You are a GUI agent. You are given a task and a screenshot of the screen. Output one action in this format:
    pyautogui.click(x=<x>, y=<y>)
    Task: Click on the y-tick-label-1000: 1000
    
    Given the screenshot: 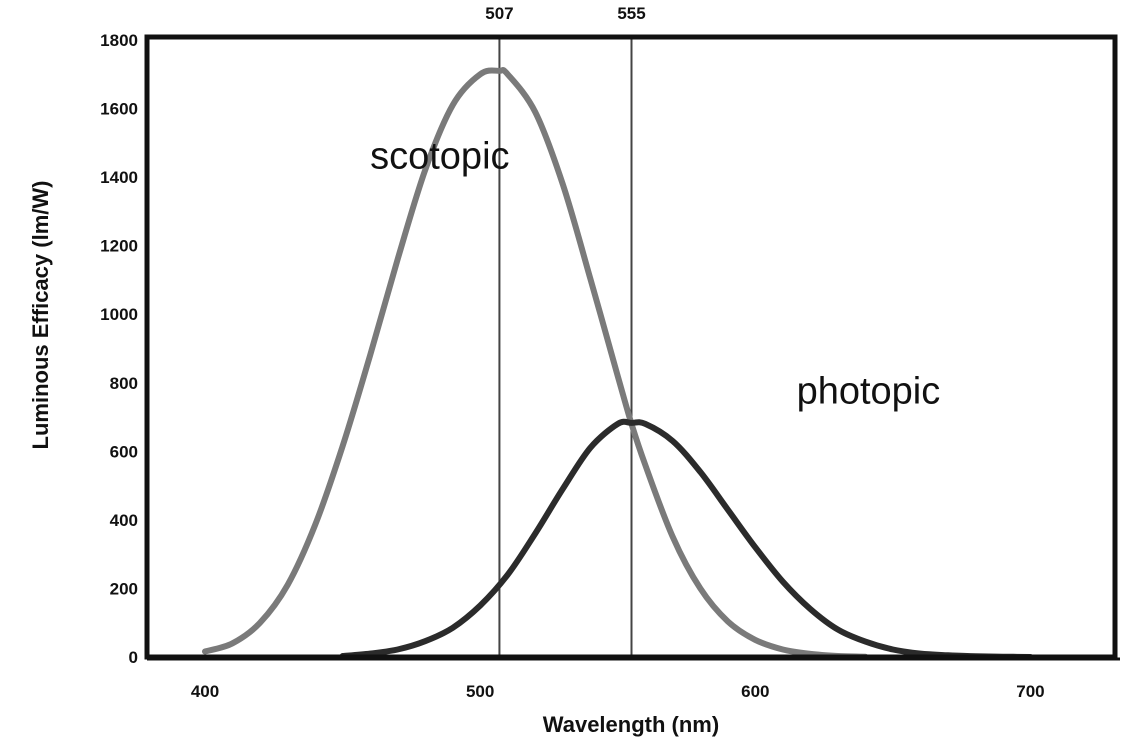 What is the action you would take?
    pyautogui.click(x=119, y=314)
    